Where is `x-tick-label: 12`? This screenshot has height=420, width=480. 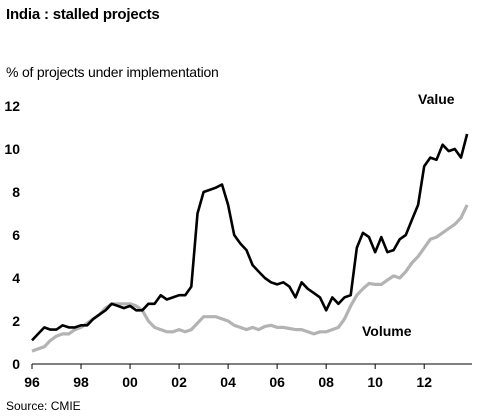
x-tick-label: 12 is located at coordinates (424, 382).